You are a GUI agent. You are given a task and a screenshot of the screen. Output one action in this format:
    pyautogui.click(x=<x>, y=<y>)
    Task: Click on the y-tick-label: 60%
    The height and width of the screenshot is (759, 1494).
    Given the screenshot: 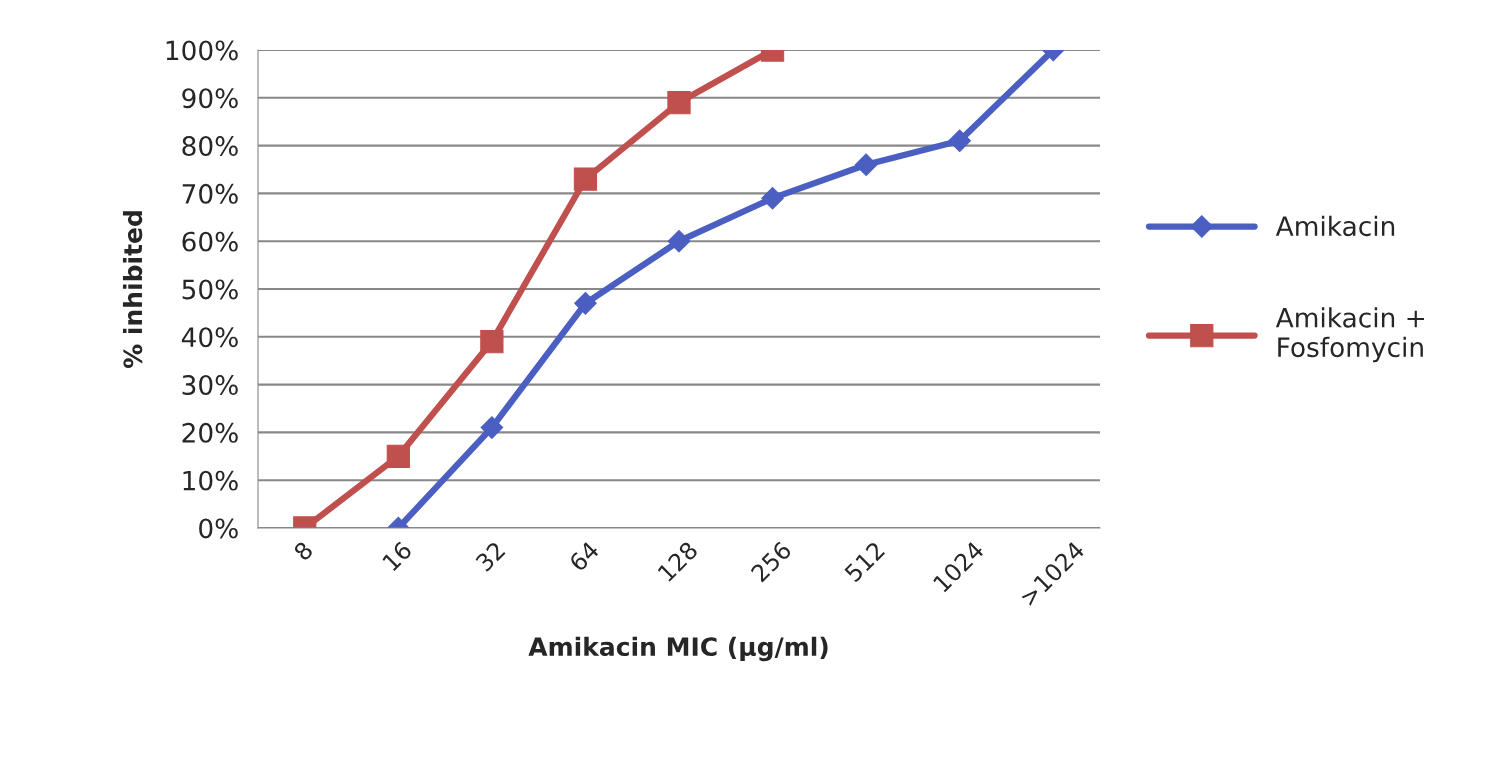 What is the action you would take?
    pyautogui.click(x=210, y=241)
    